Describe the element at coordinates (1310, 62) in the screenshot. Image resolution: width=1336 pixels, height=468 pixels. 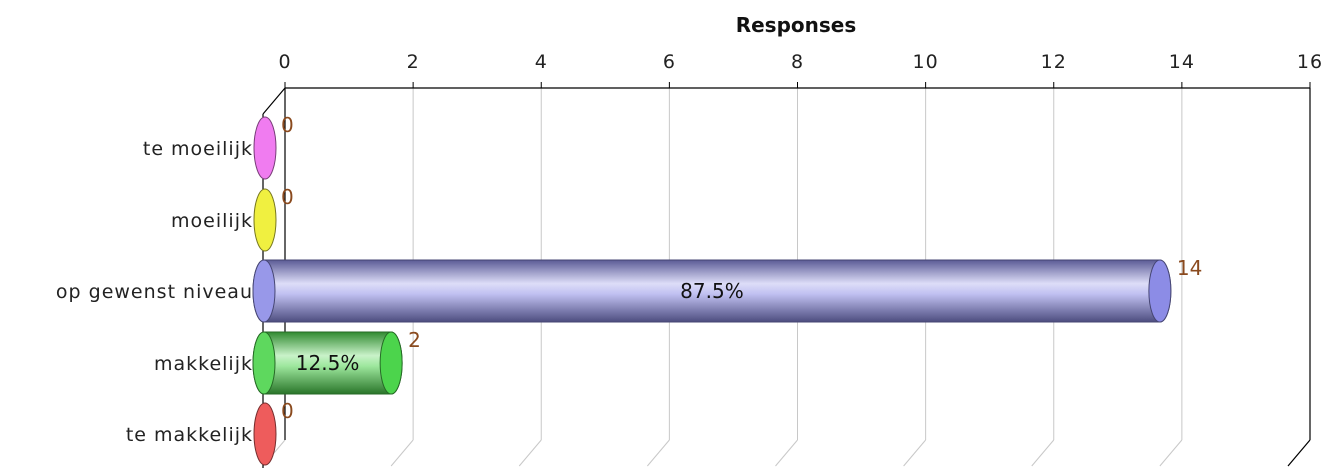
I see `x-tick-label: 16` at that location.